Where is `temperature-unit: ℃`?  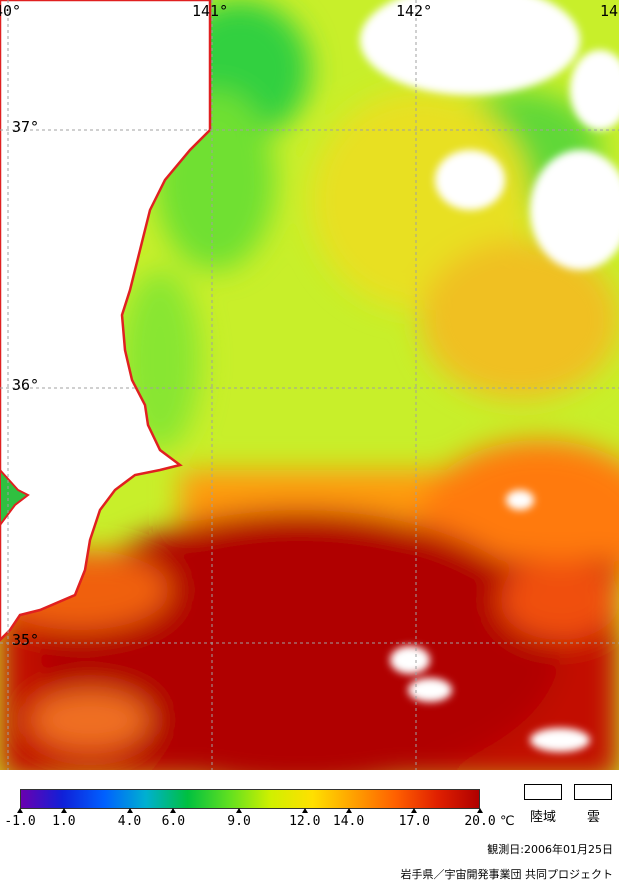
temperature-unit: ℃ is located at coordinates (507, 821).